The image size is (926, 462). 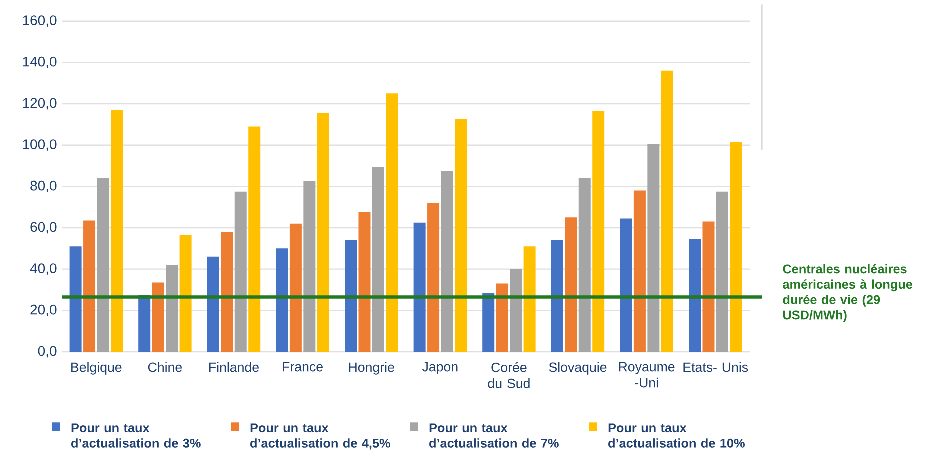 What do you see at coordinates (40, 104) in the screenshot?
I see `y-tick-label: 120,0` at bounding box center [40, 104].